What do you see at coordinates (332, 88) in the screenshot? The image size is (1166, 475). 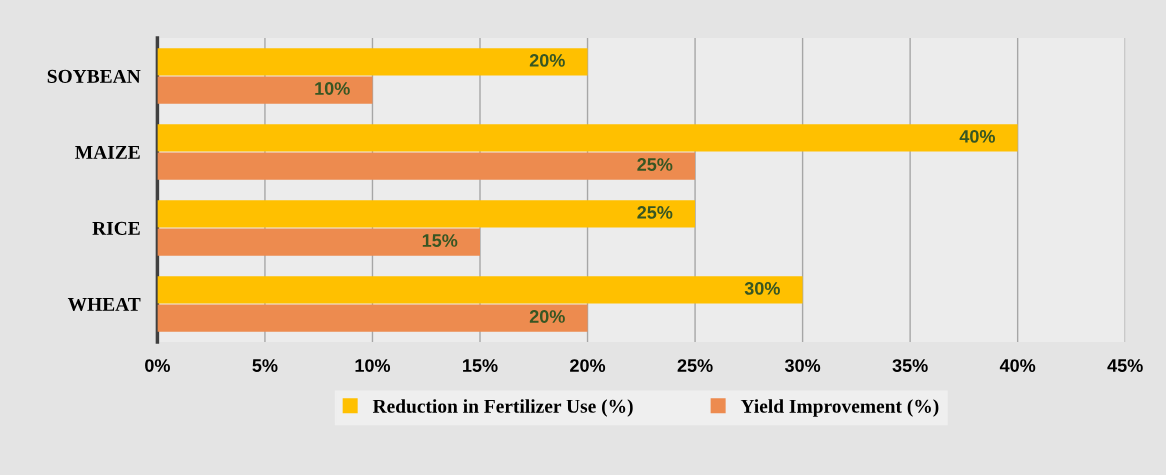 I see `data-label: 10%` at bounding box center [332, 88].